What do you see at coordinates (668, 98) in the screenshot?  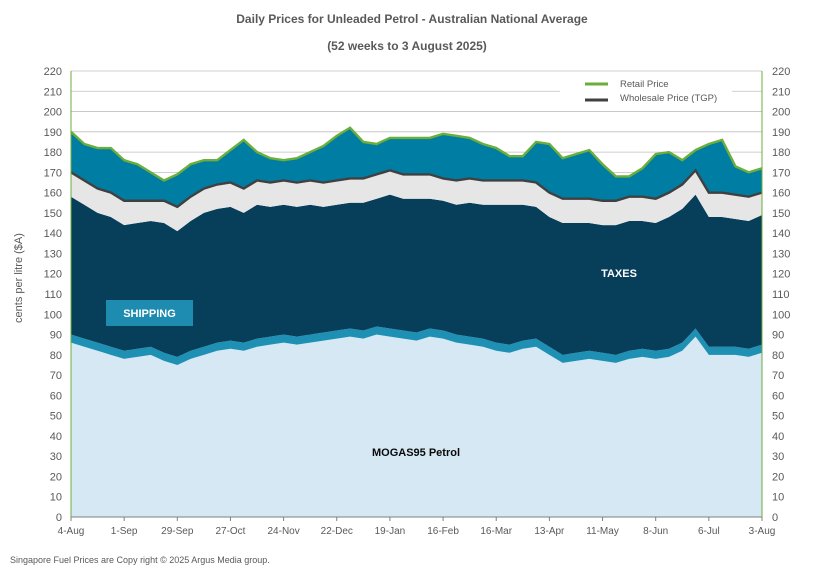 I see `legend-wholesale-label: Wholesale Price (TGP)` at bounding box center [668, 98].